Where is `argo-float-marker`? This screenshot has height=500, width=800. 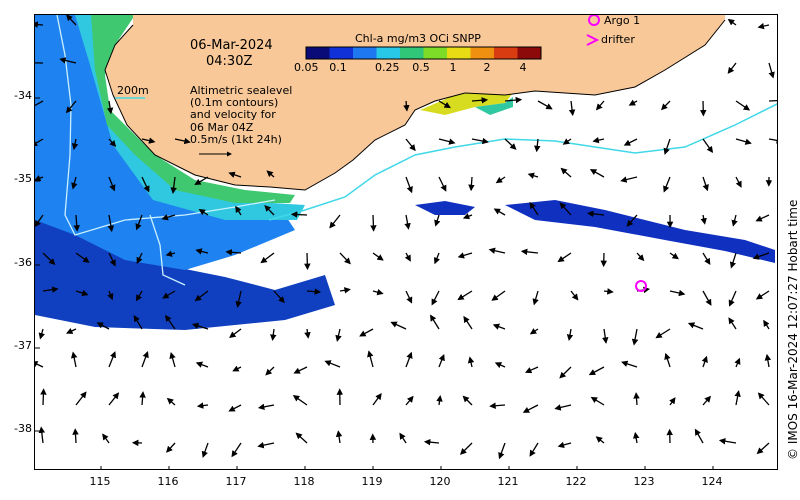 argo-float-marker is located at coordinates (641, 286).